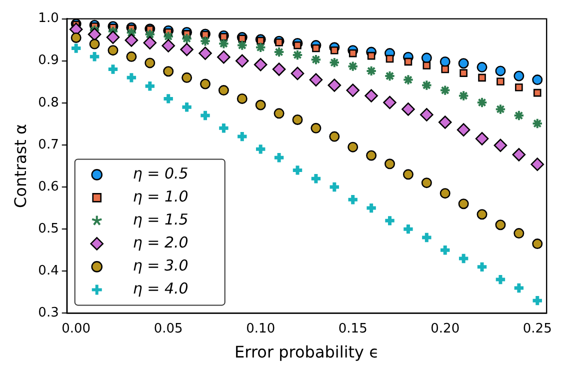  I want to click on legend-label: η = 1.5, so click(160, 219).